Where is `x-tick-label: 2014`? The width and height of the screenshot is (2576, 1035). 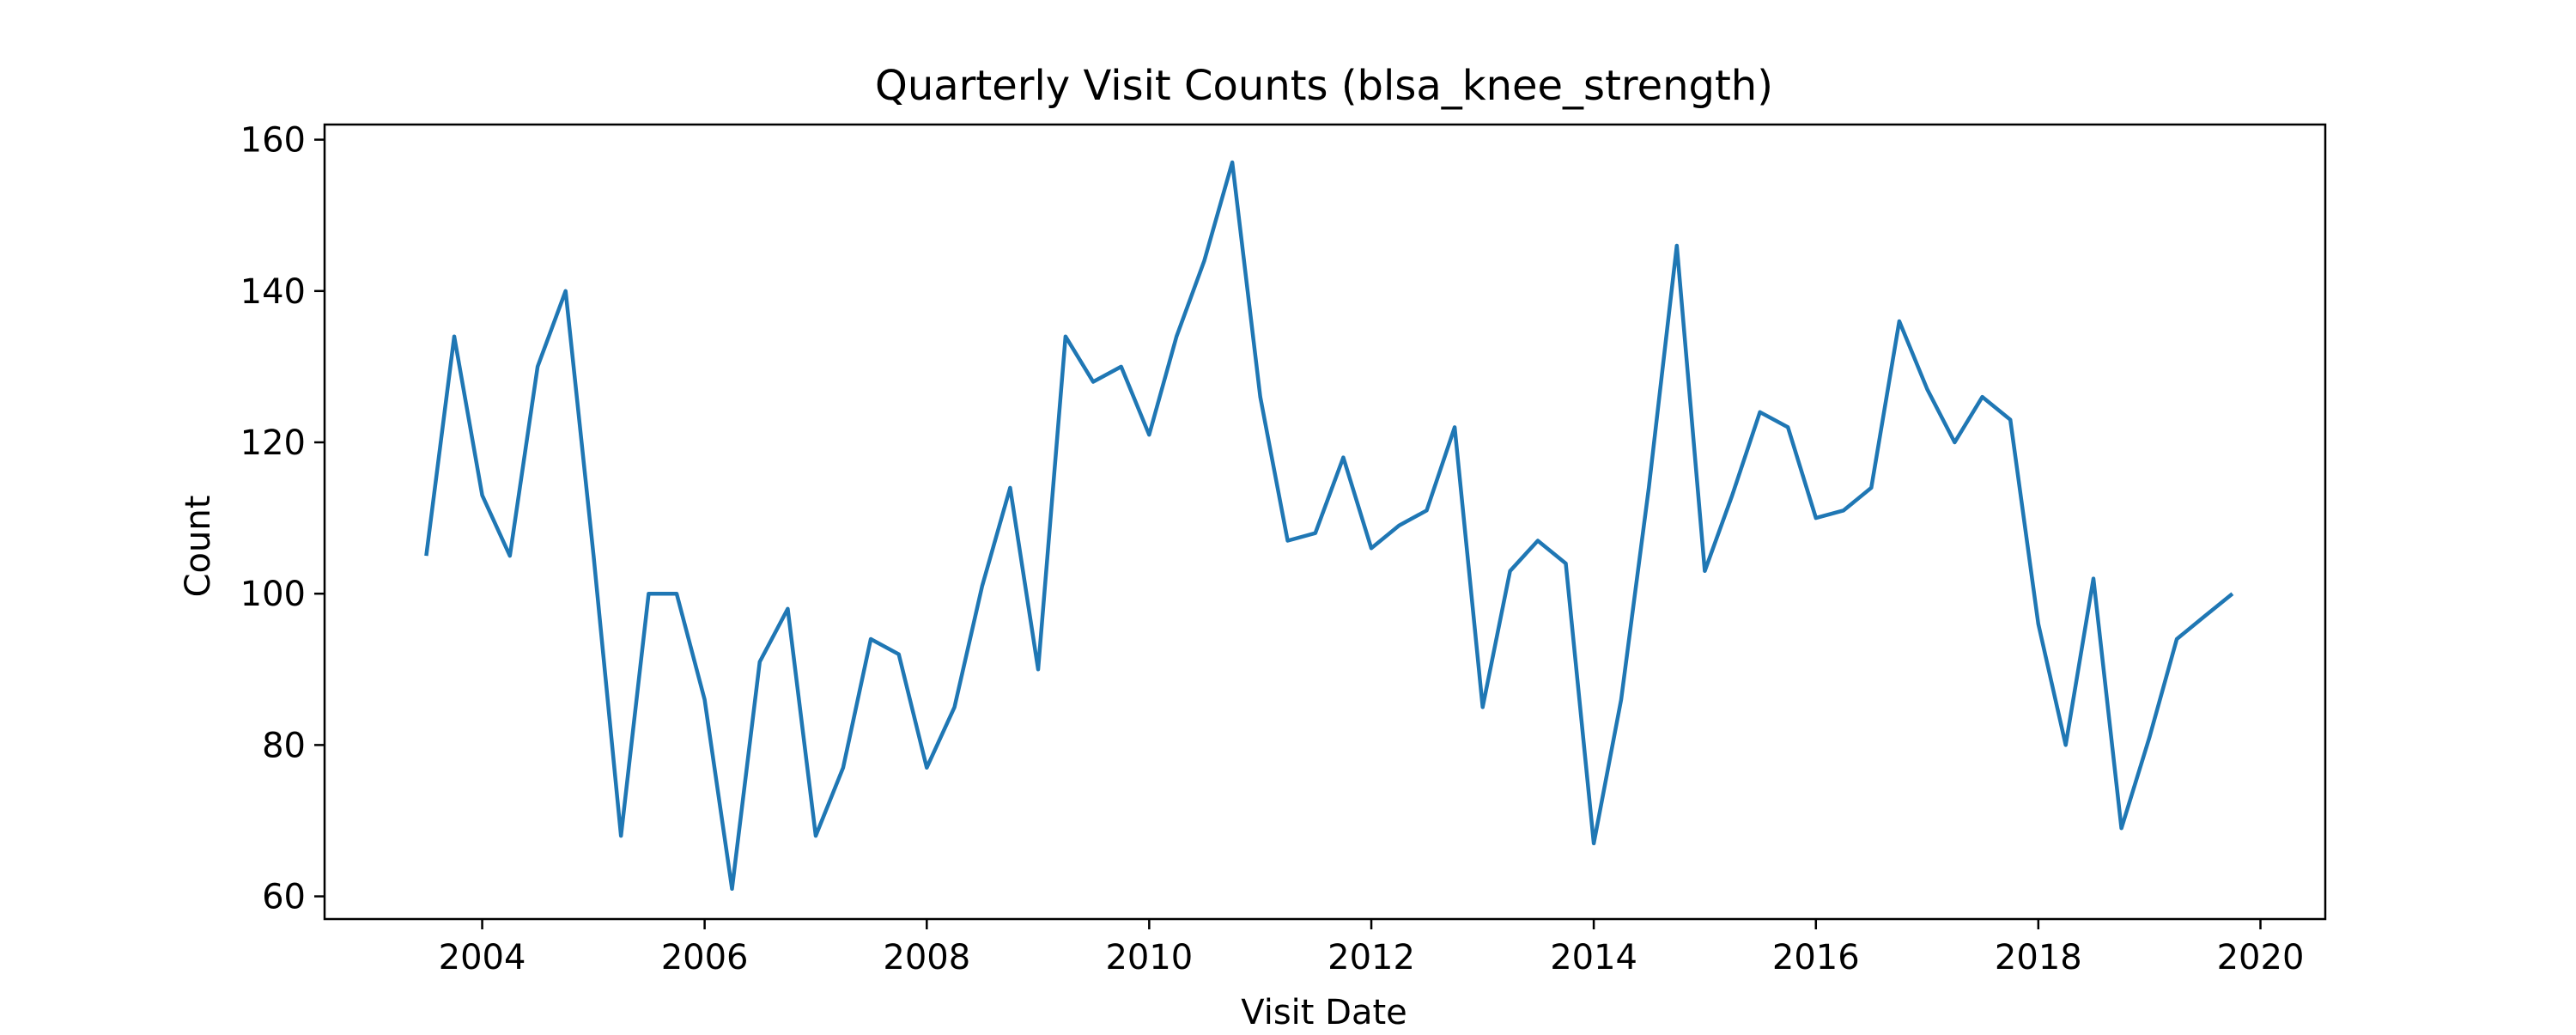
x-tick-label: 2014 is located at coordinates (1594, 958).